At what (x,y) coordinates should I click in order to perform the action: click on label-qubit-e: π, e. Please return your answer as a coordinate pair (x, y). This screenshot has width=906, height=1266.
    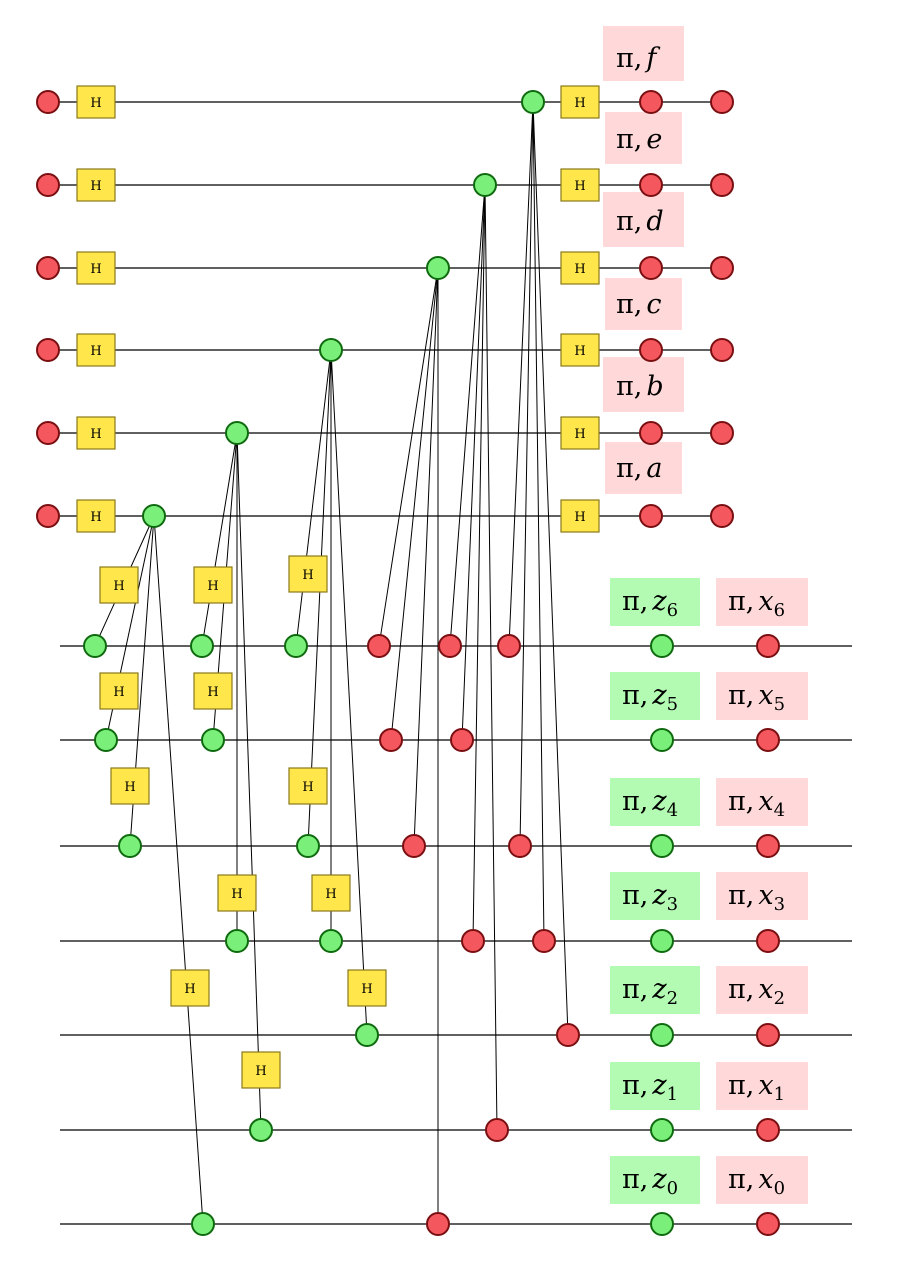
    Looking at the image, I should click on (639, 139).